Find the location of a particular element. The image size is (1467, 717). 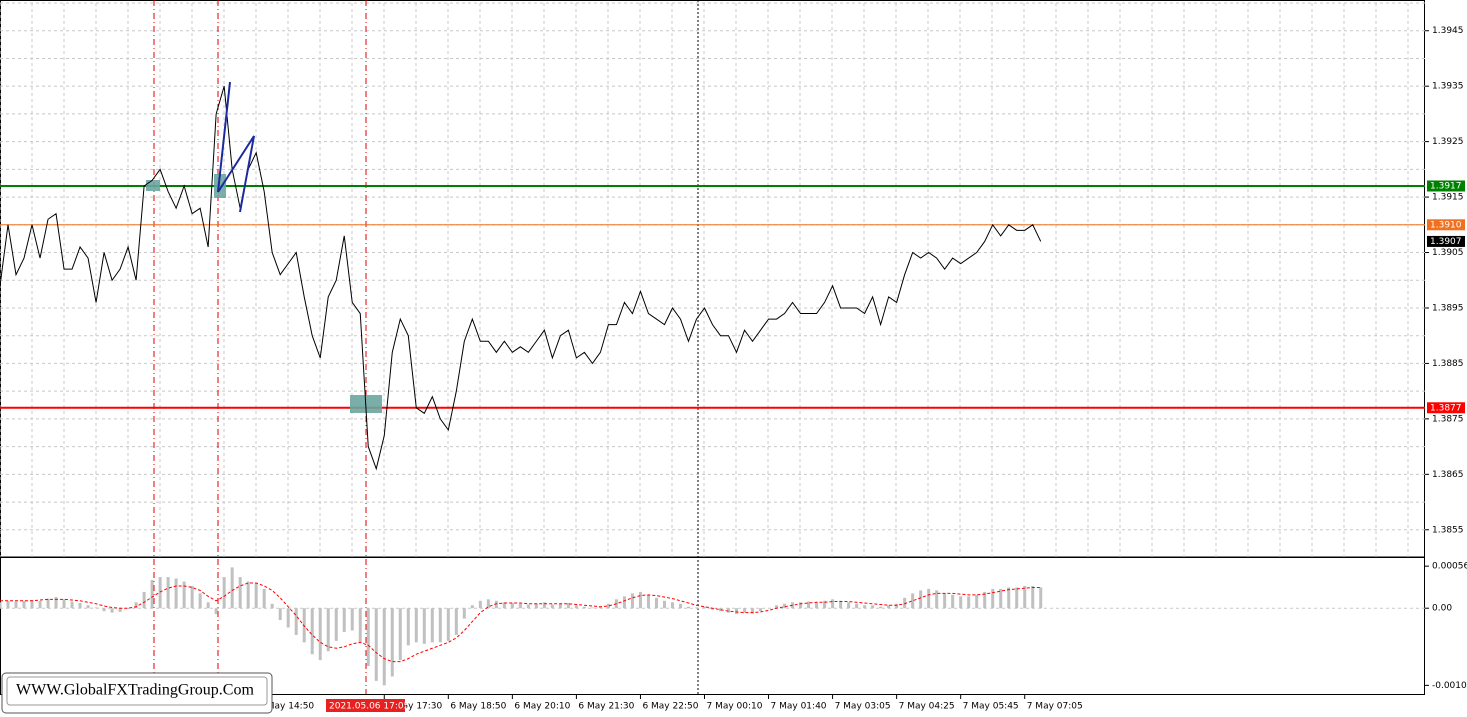

level-label: 1.3917 is located at coordinates (1446, 186).